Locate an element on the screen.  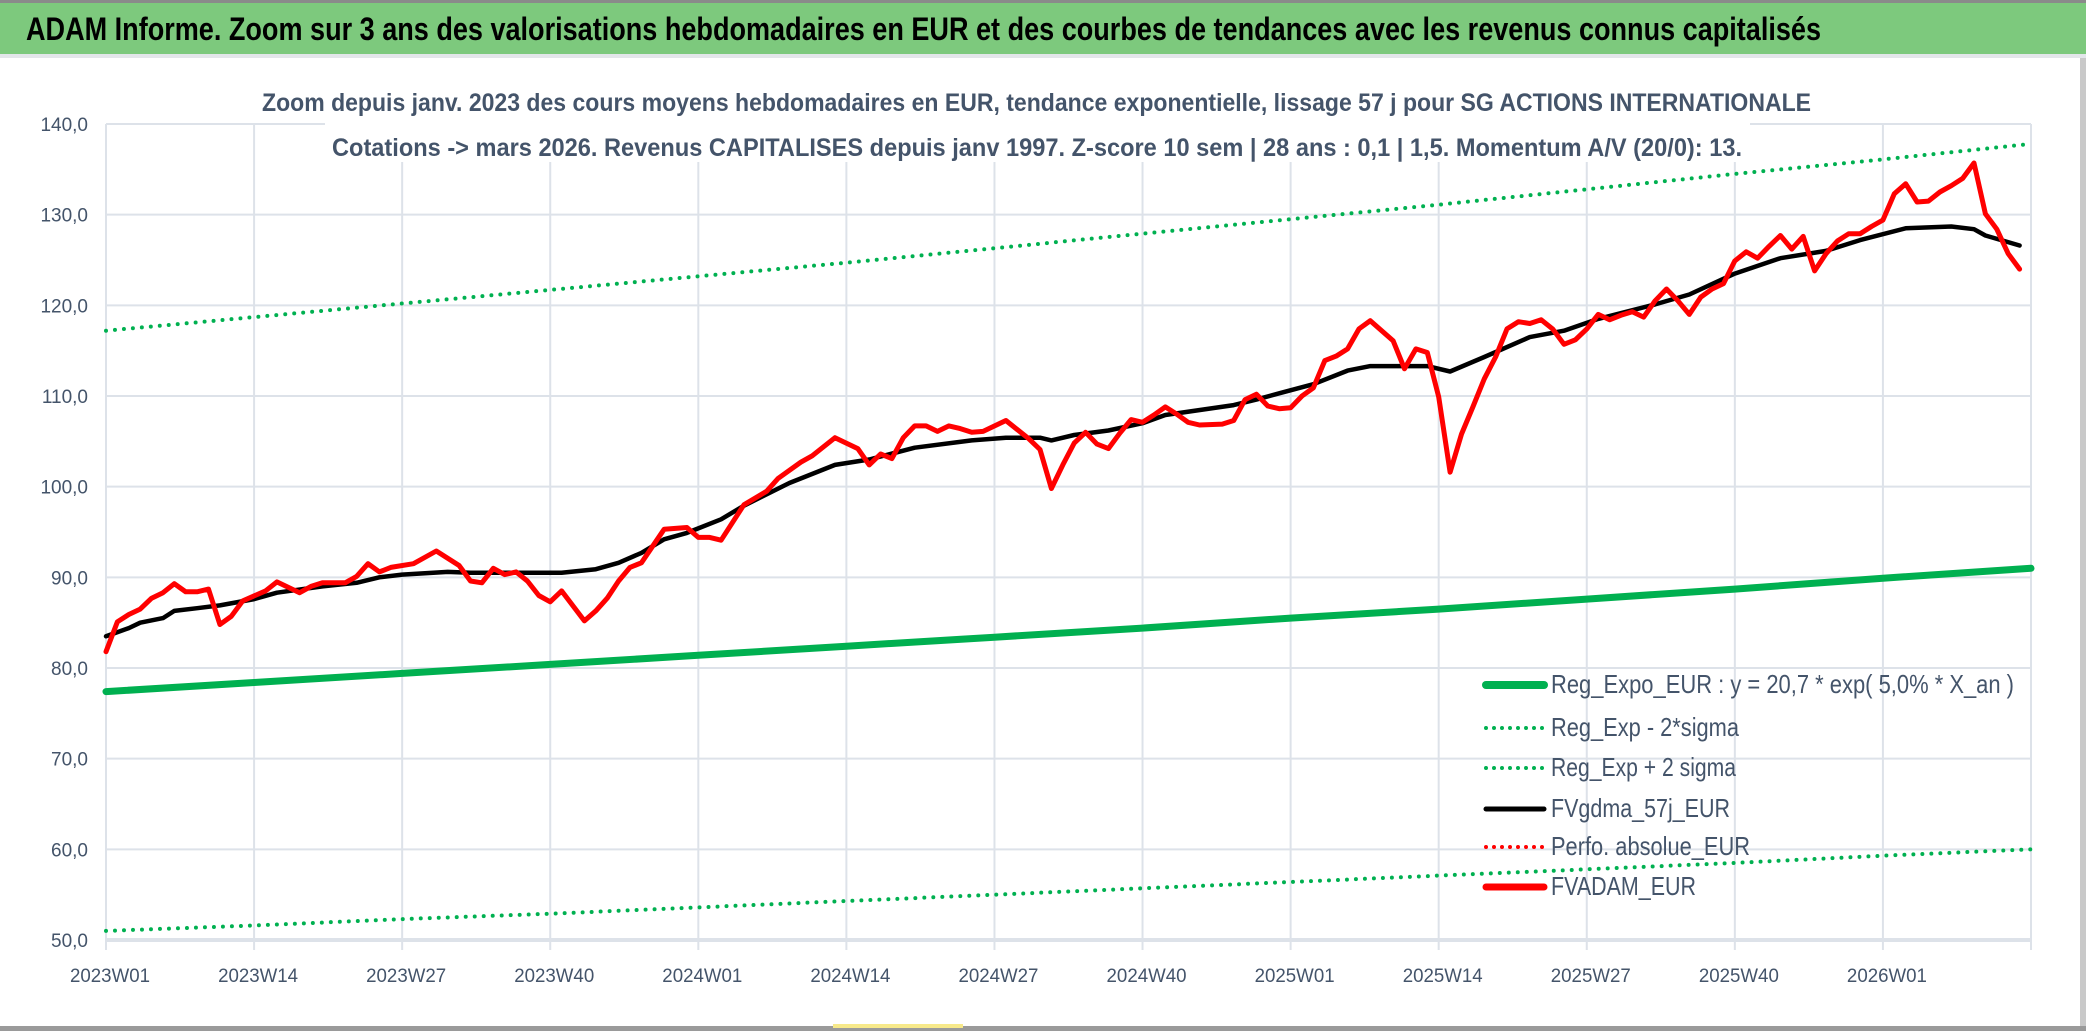
y-tick-label: 90,0 is located at coordinates (69, 578).